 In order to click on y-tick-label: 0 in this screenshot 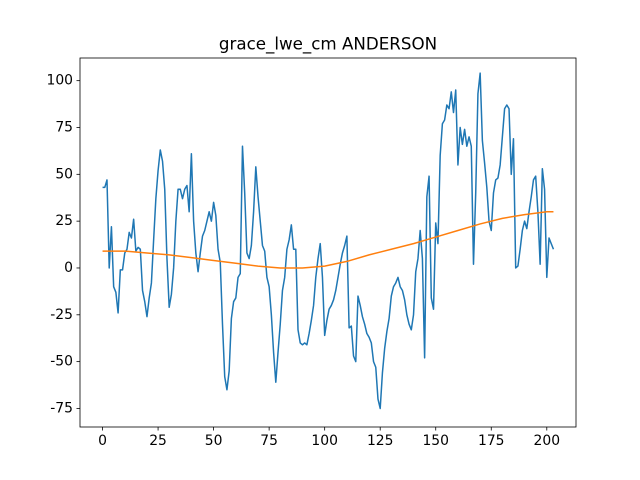, I will do `click(68, 268)`.